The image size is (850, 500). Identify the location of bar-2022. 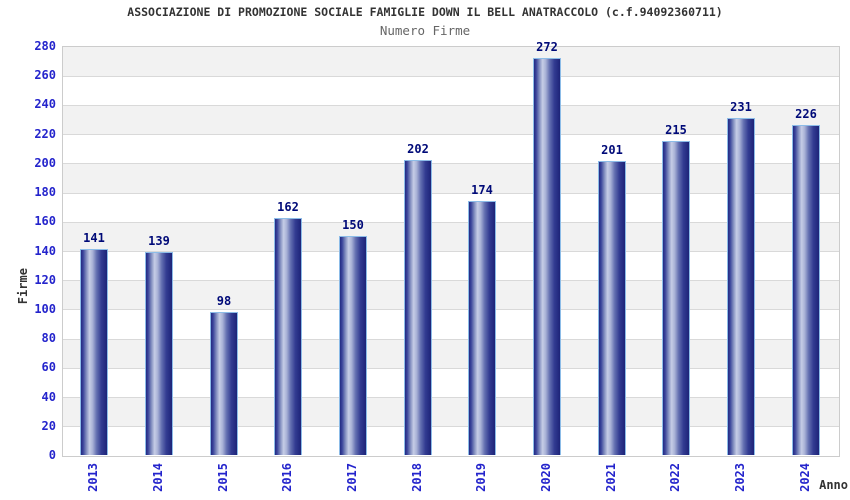
(676, 298).